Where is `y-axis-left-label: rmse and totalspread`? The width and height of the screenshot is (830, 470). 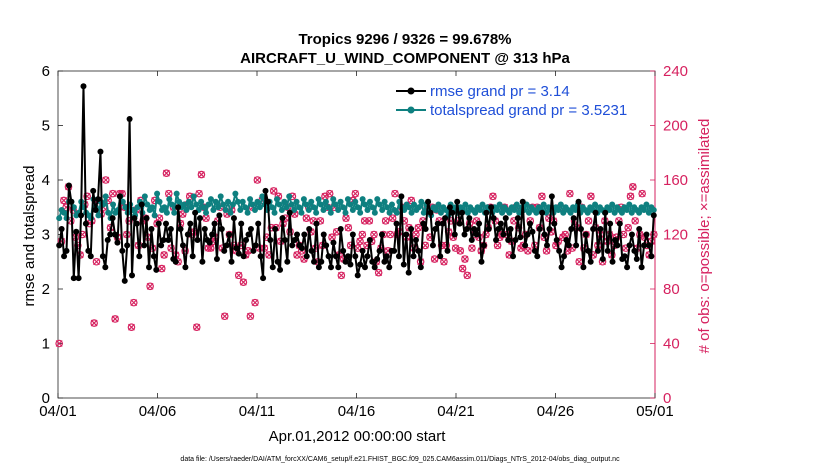 y-axis-left-label: rmse and totalspread is located at coordinates (29, 236).